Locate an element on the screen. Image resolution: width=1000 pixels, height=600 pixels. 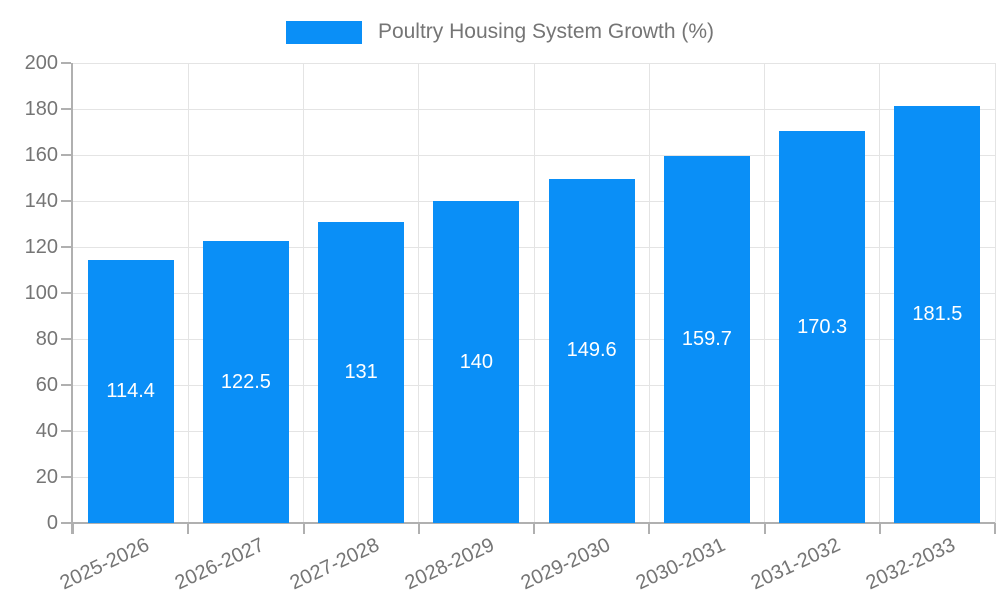
bar: 149.6 is located at coordinates (591, 350).